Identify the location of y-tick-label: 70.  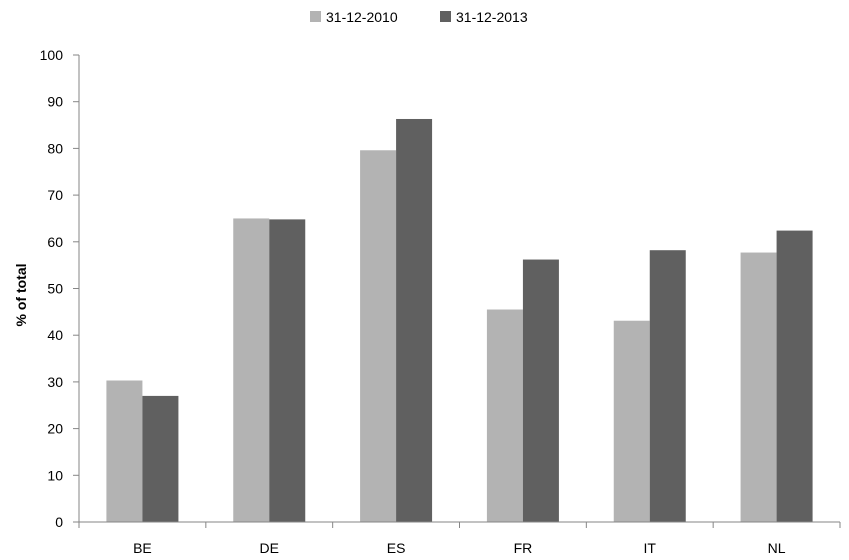
(55, 195).